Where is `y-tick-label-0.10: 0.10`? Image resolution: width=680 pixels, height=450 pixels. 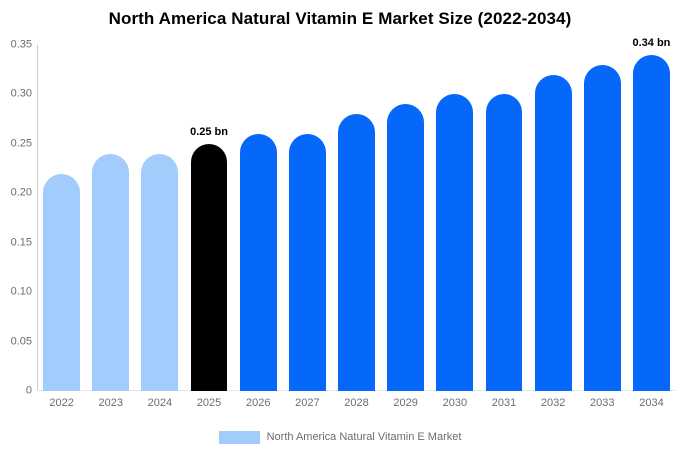
y-tick-label-0.10: 0.10 is located at coordinates (21, 291).